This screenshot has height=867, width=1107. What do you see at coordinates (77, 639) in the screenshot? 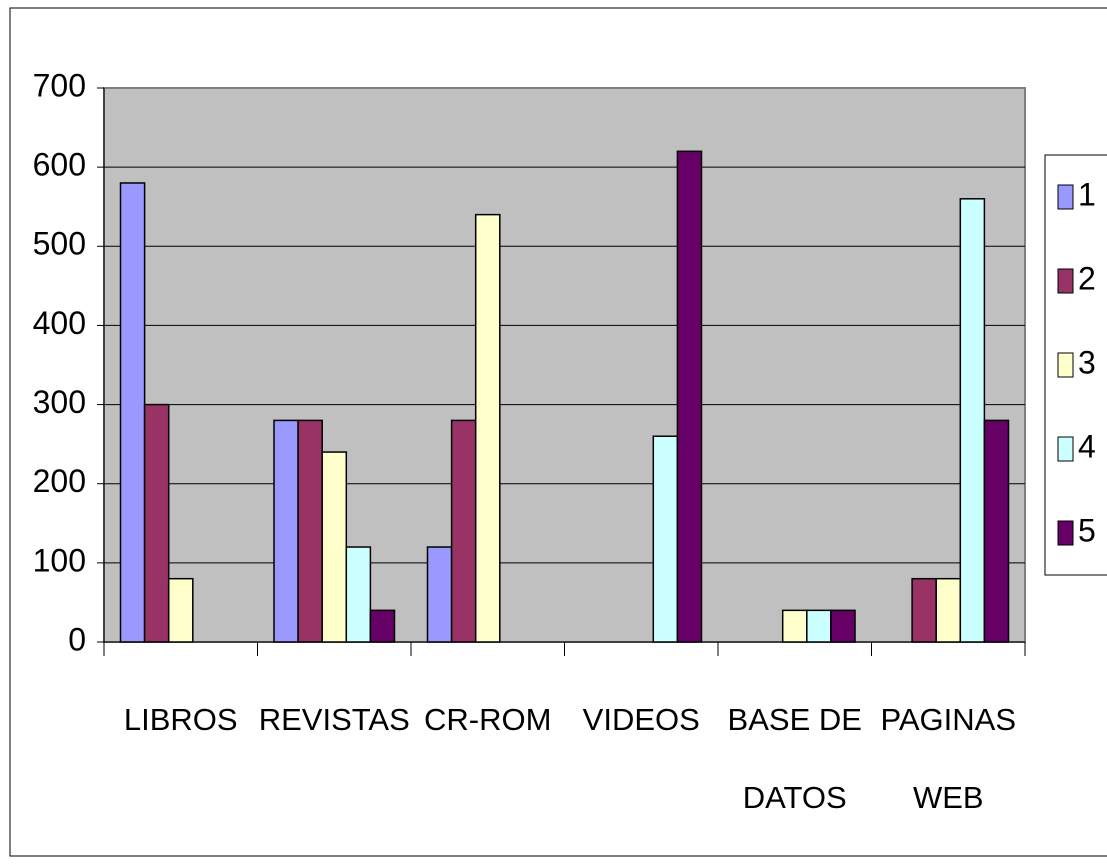
I see `y-tick-label: 0` at bounding box center [77, 639].